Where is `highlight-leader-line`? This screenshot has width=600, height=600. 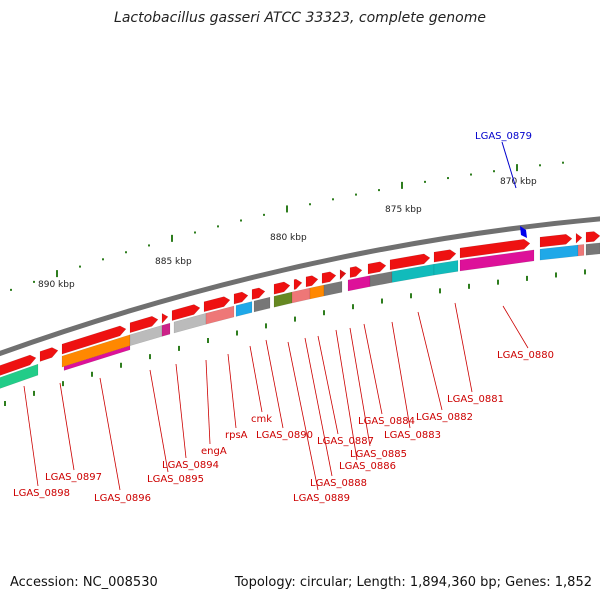
highlight-leader-line is located at coordinates (509, 165).